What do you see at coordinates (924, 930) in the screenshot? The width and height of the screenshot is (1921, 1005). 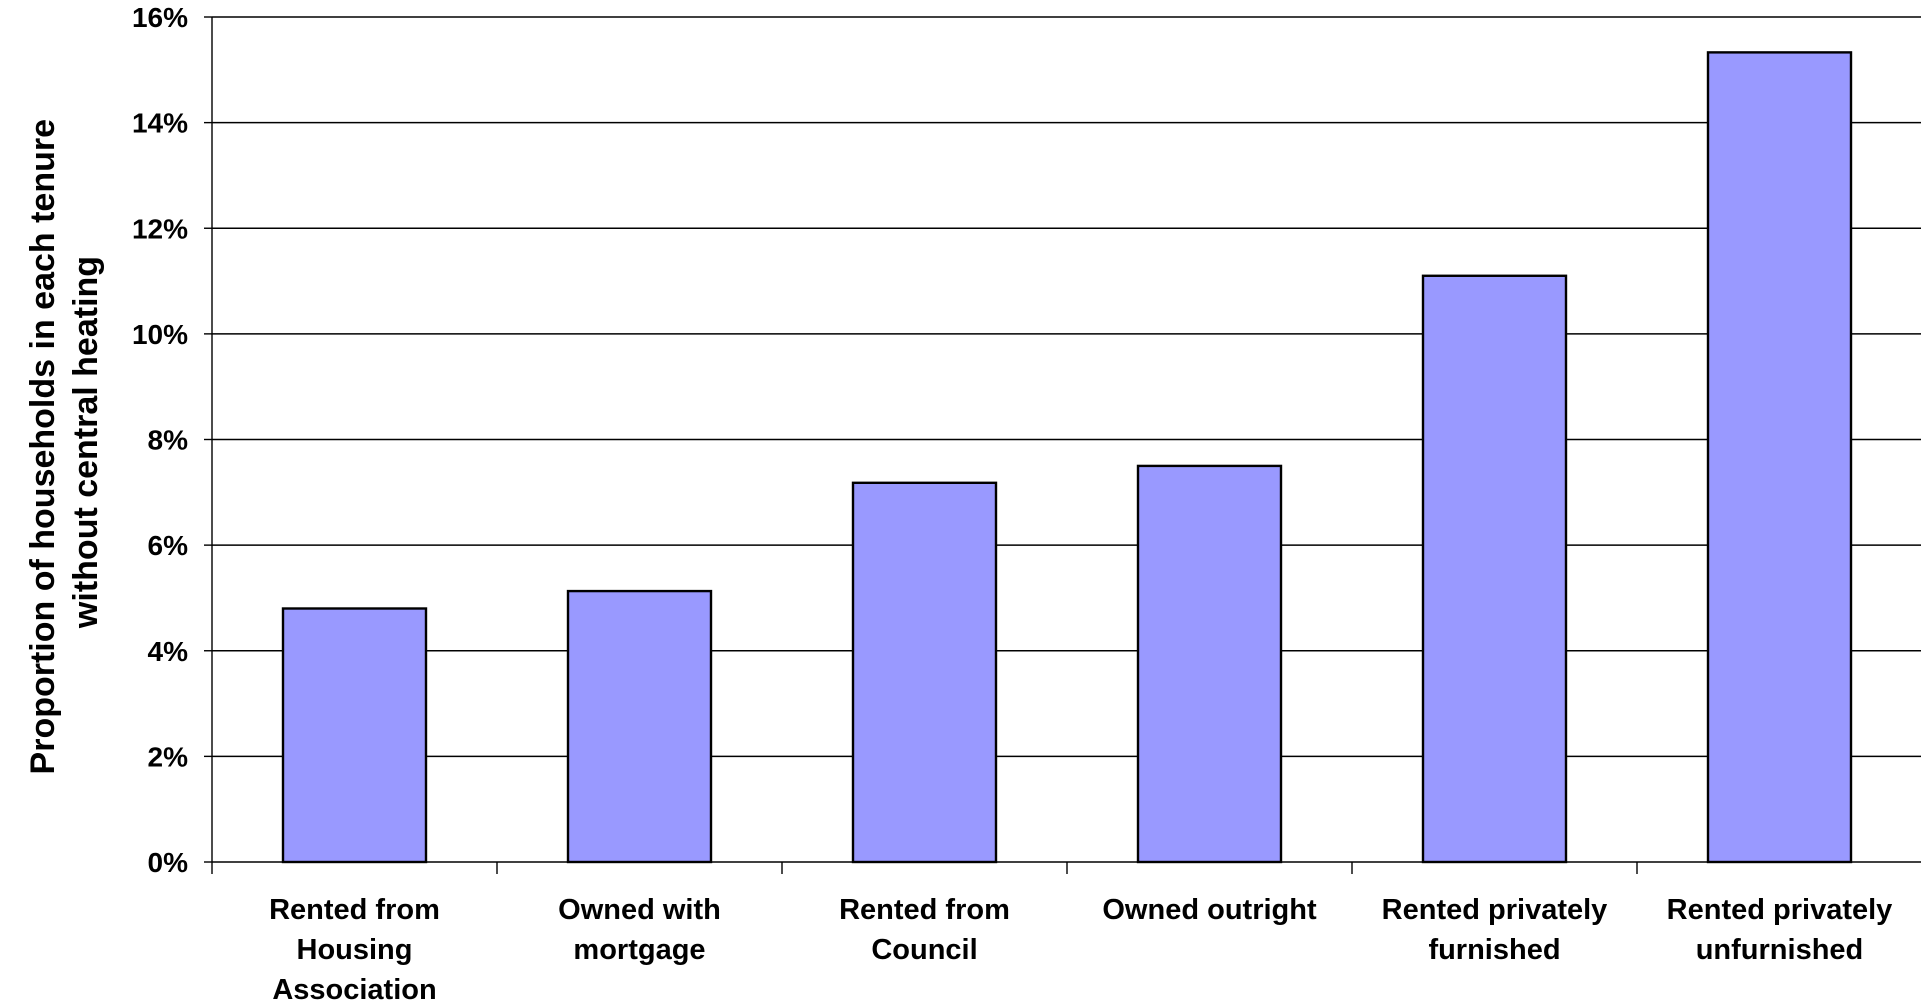 I see `x-tick-label: Rented from Council` at bounding box center [924, 930].